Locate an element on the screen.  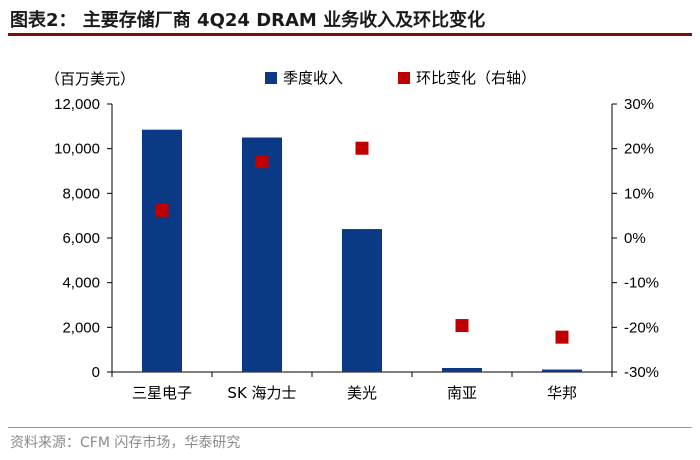
footer-rule is located at coordinates (350, 427).